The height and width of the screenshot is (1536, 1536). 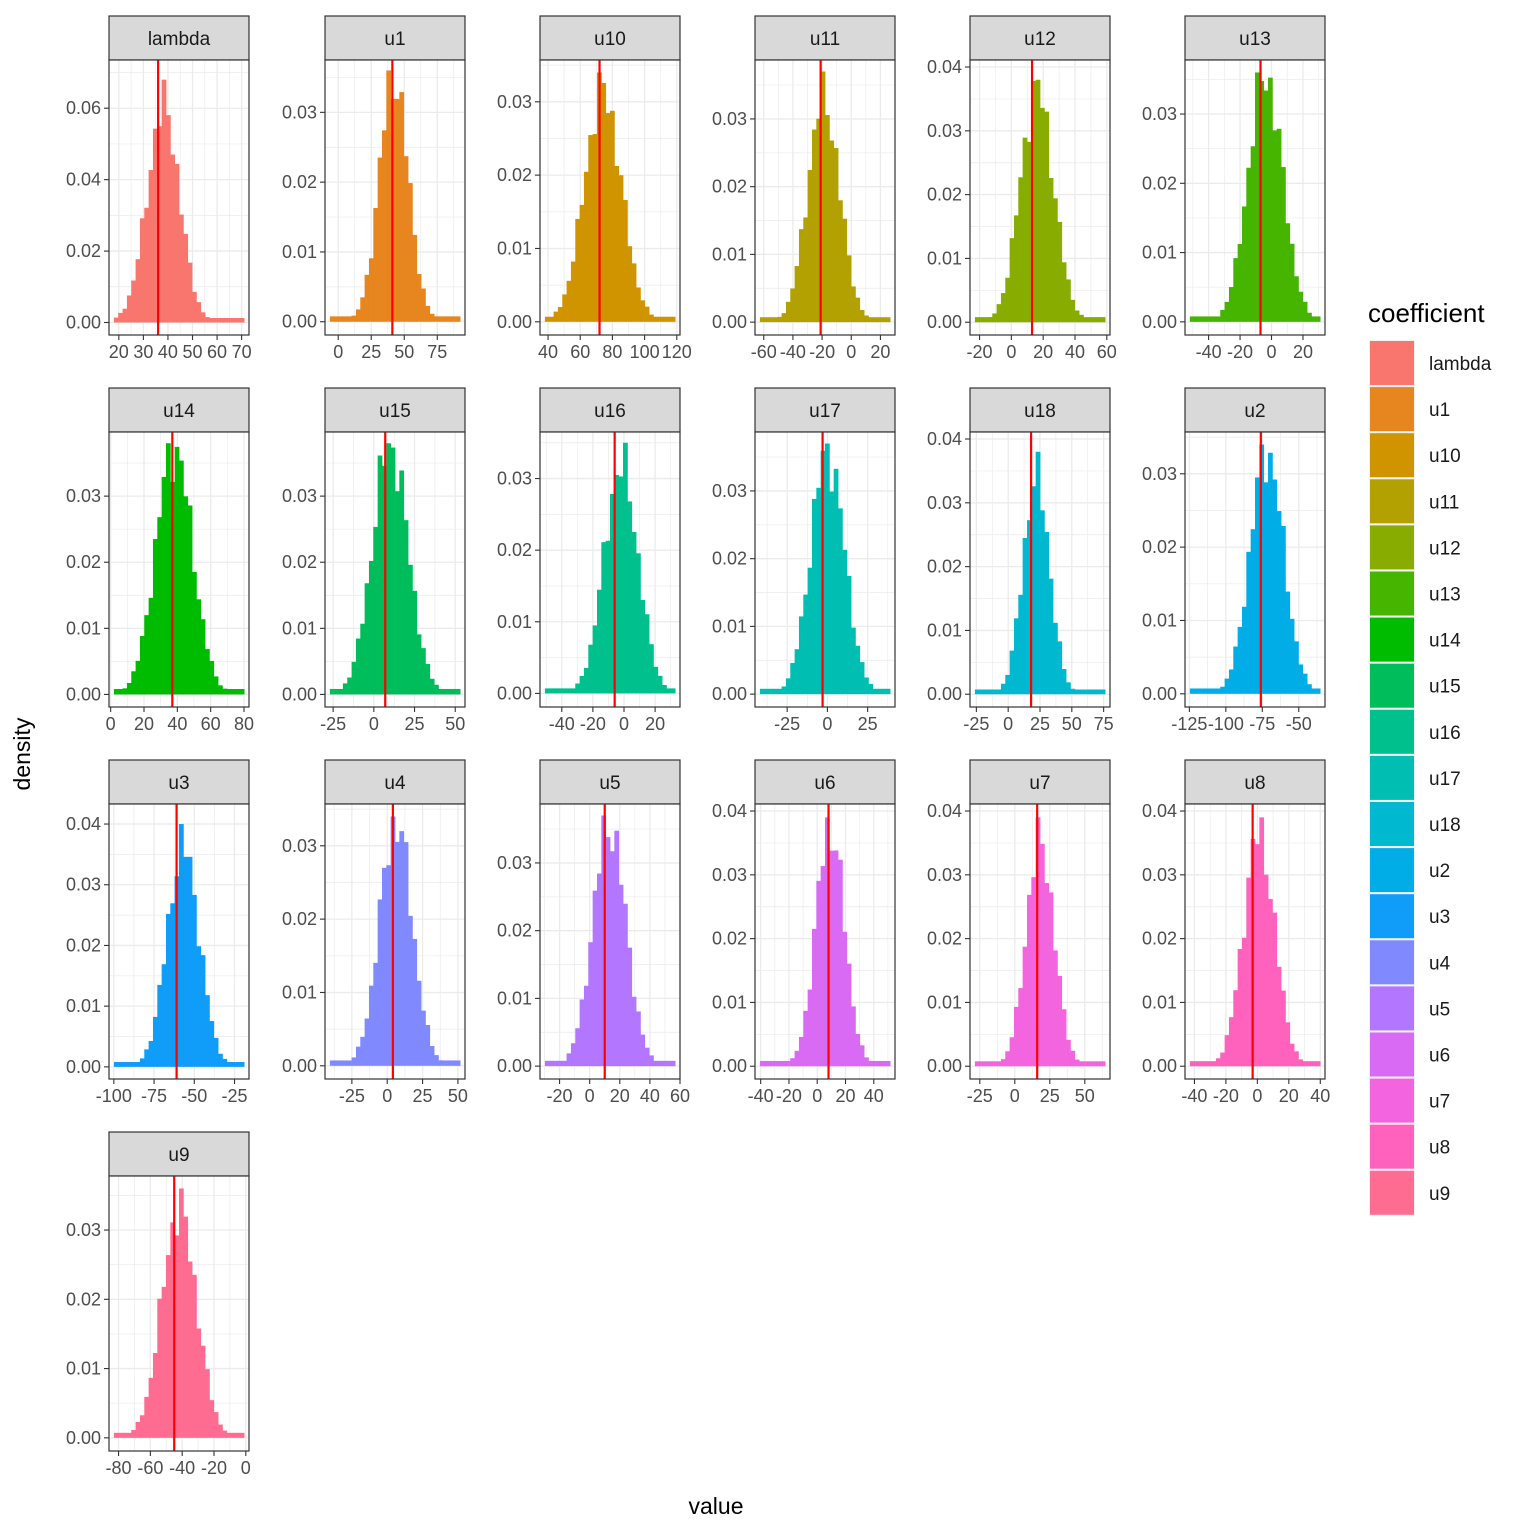 What do you see at coordinates (645, 352) in the screenshot?
I see `x-tick-label: 100` at bounding box center [645, 352].